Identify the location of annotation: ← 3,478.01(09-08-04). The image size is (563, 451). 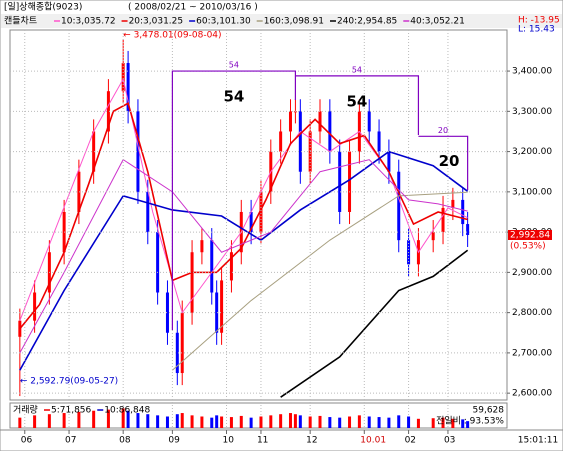
(172, 36).